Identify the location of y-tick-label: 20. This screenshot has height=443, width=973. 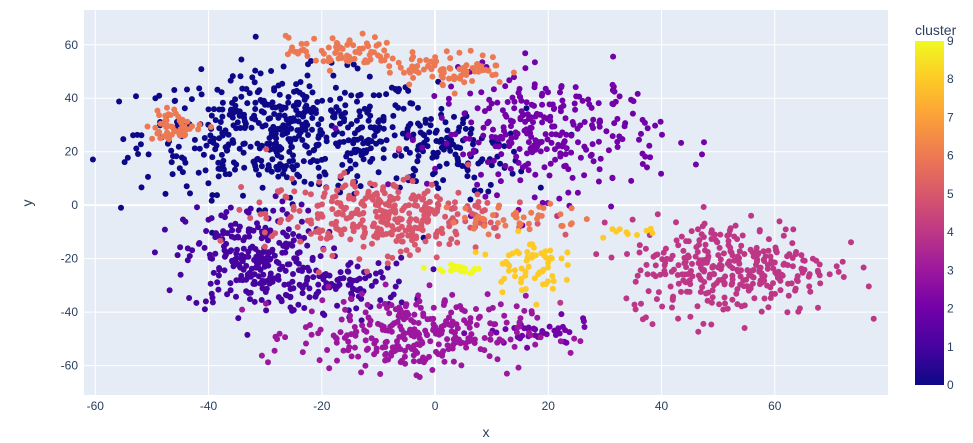
(72, 152).